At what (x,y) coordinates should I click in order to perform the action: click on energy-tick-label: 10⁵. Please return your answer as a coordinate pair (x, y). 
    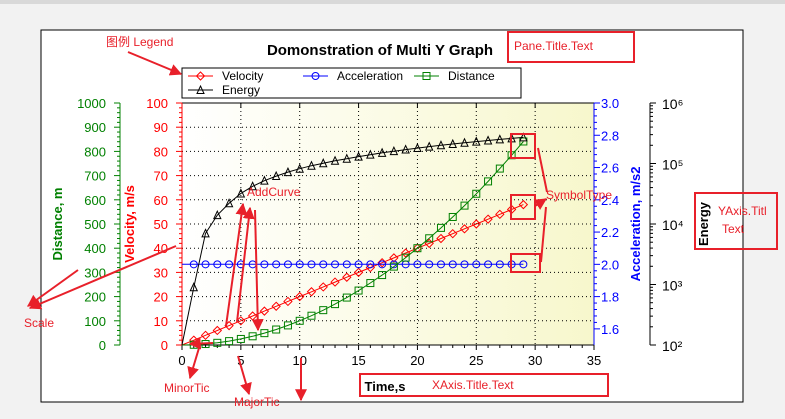
    Looking at the image, I should click on (672, 165).